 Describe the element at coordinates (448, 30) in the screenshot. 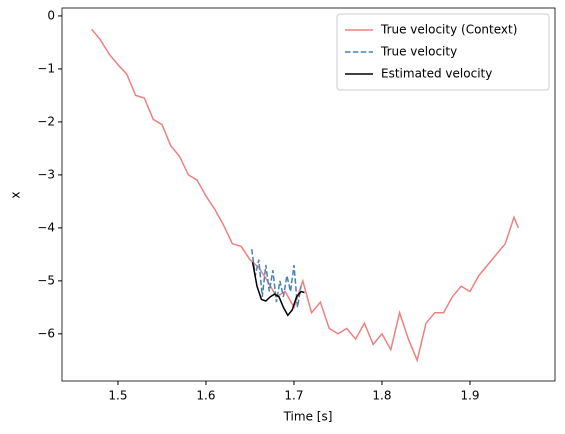

I see `legend-label: True velocity (Context)` at that location.